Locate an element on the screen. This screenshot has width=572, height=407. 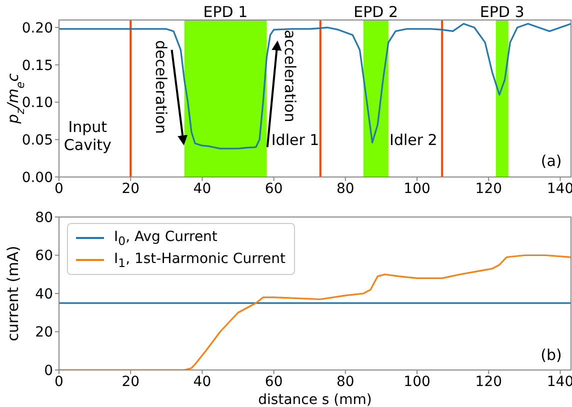
annotation: acceleration is located at coordinates (289, 76).